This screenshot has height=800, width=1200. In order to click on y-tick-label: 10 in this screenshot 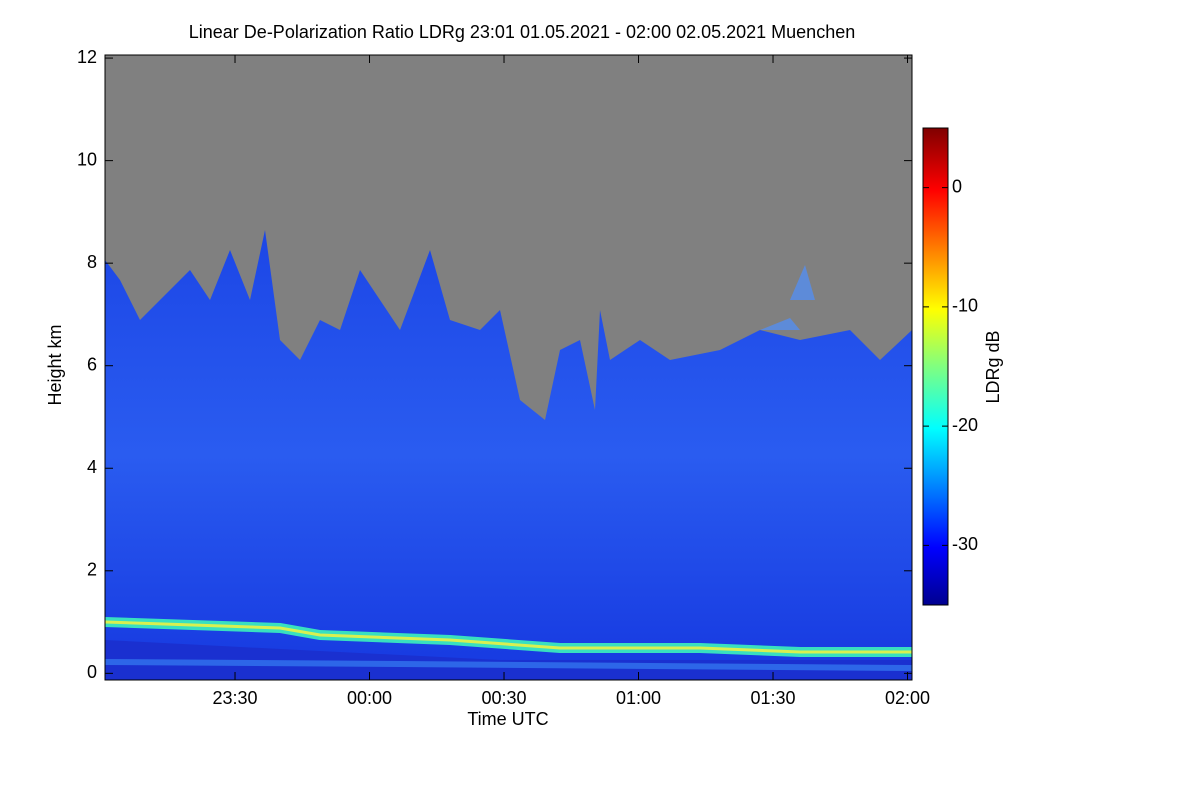, I will do `click(87, 159)`.